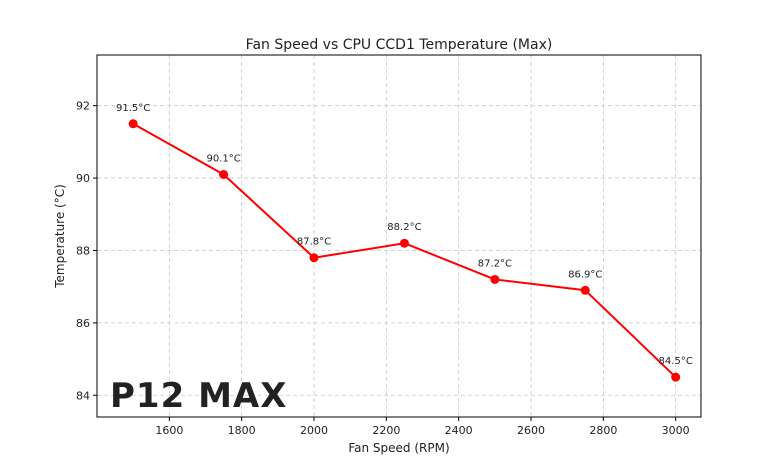 This screenshot has height=472, width=780. I want to click on data-label: 88.2°C, so click(404, 227).